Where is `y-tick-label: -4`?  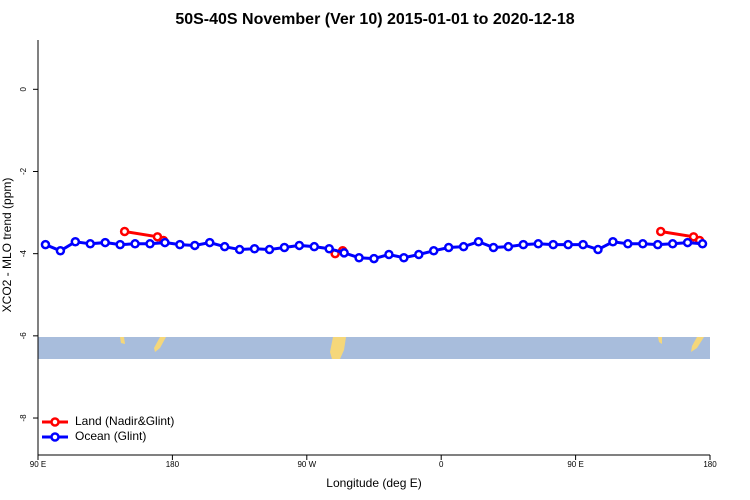 y-tick-label: -4 is located at coordinates (23, 254).